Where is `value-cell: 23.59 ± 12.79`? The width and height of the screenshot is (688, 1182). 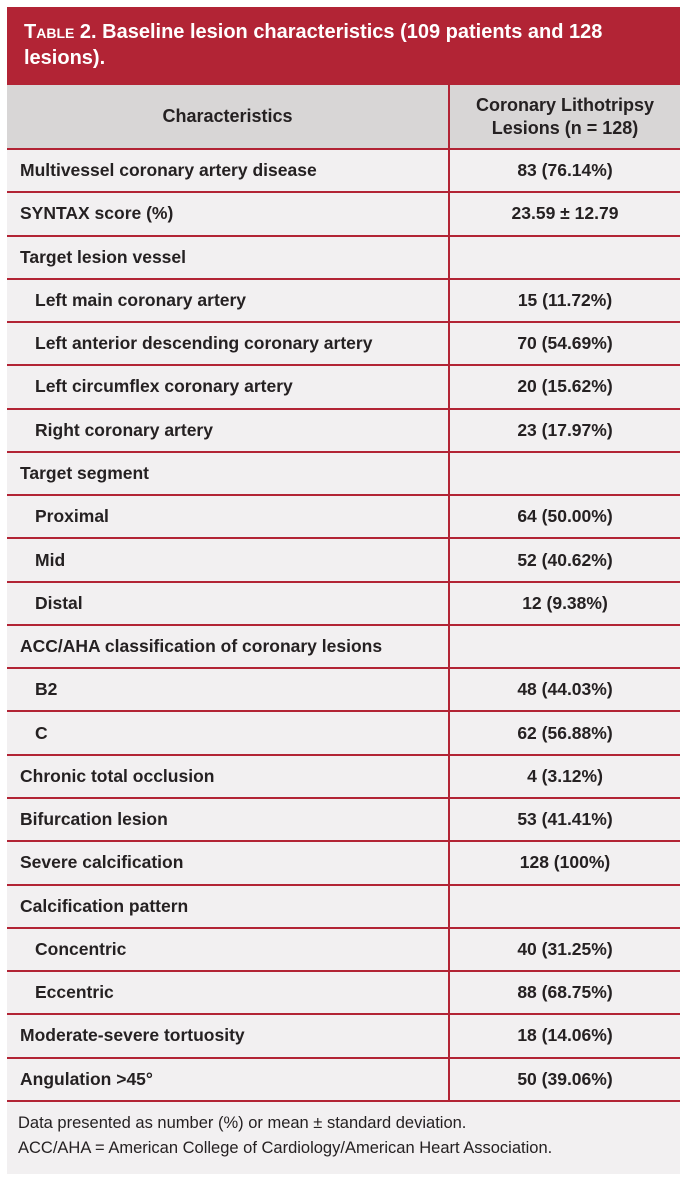 value-cell: 23.59 ± 12.79 is located at coordinates (564, 214).